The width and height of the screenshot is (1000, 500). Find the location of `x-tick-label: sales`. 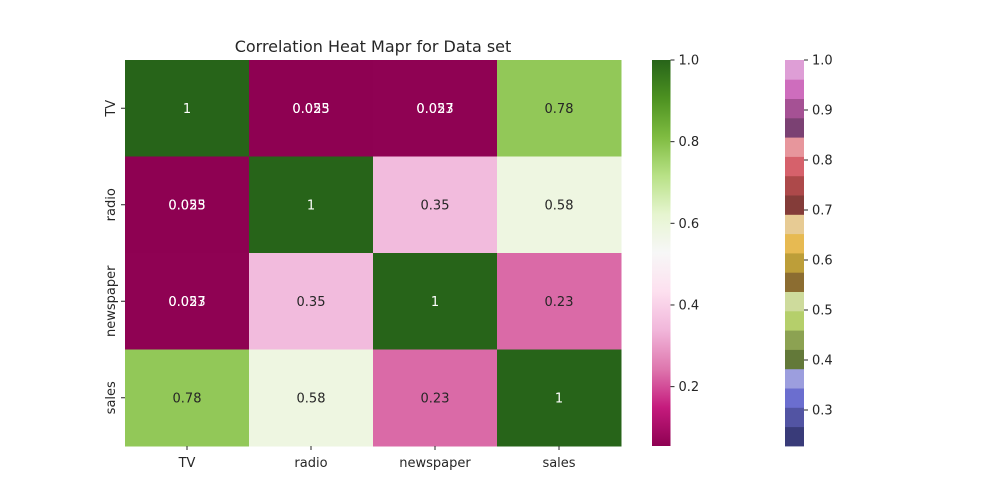

x-tick-label: sales is located at coordinates (558, 463).